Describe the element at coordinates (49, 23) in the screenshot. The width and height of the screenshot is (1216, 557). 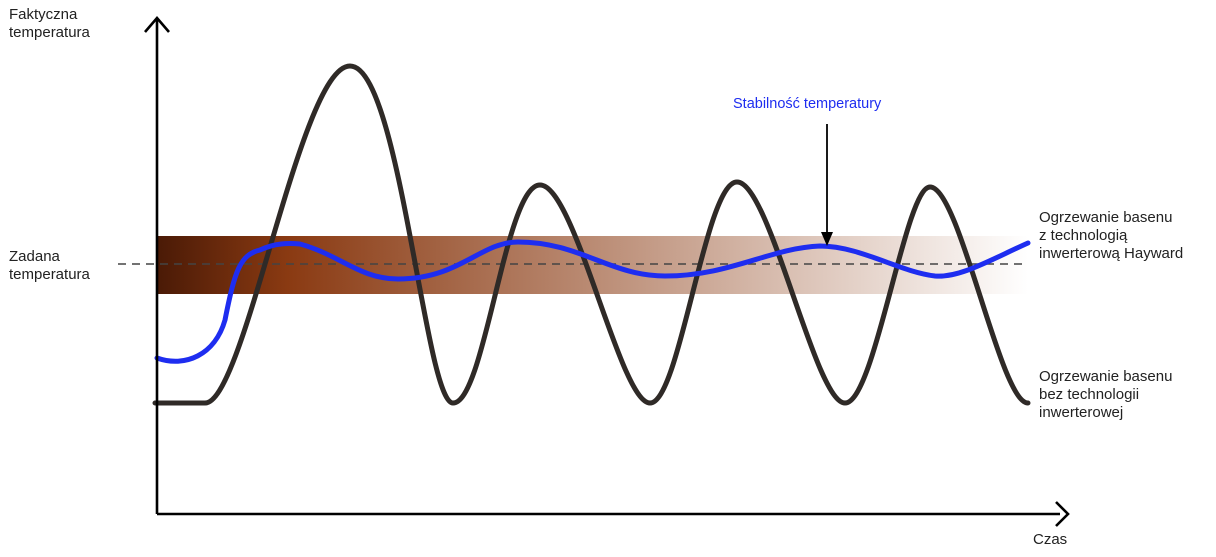
I see `y-axis-label: Faktyczna temperatura` at that location.